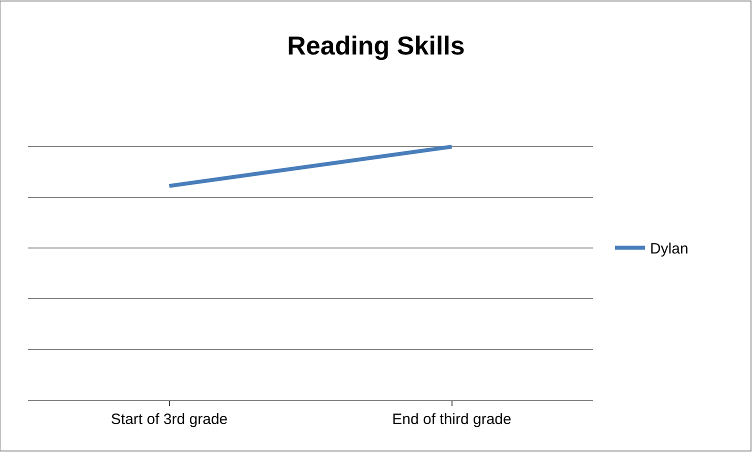 The image size is (752, 452). I want to click on chart-title: Reading Skills, so click(376, 45).